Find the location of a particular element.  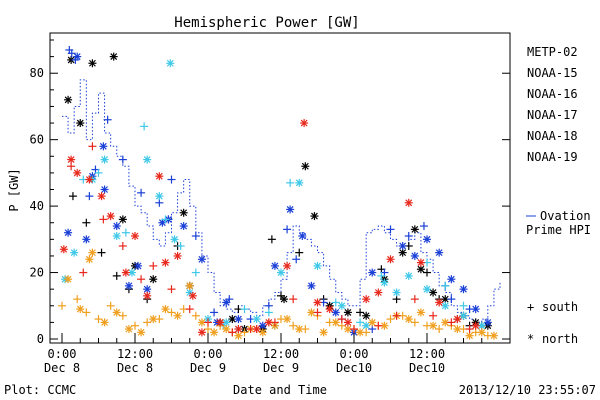

marker-legend-south-symbol: + is located at coordinates (530, 307).